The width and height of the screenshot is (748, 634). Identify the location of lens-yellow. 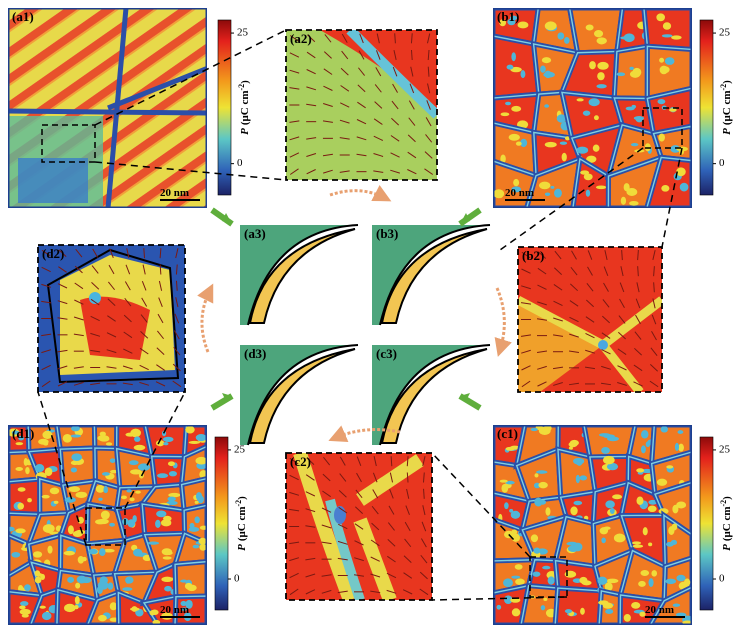
(302, 396).